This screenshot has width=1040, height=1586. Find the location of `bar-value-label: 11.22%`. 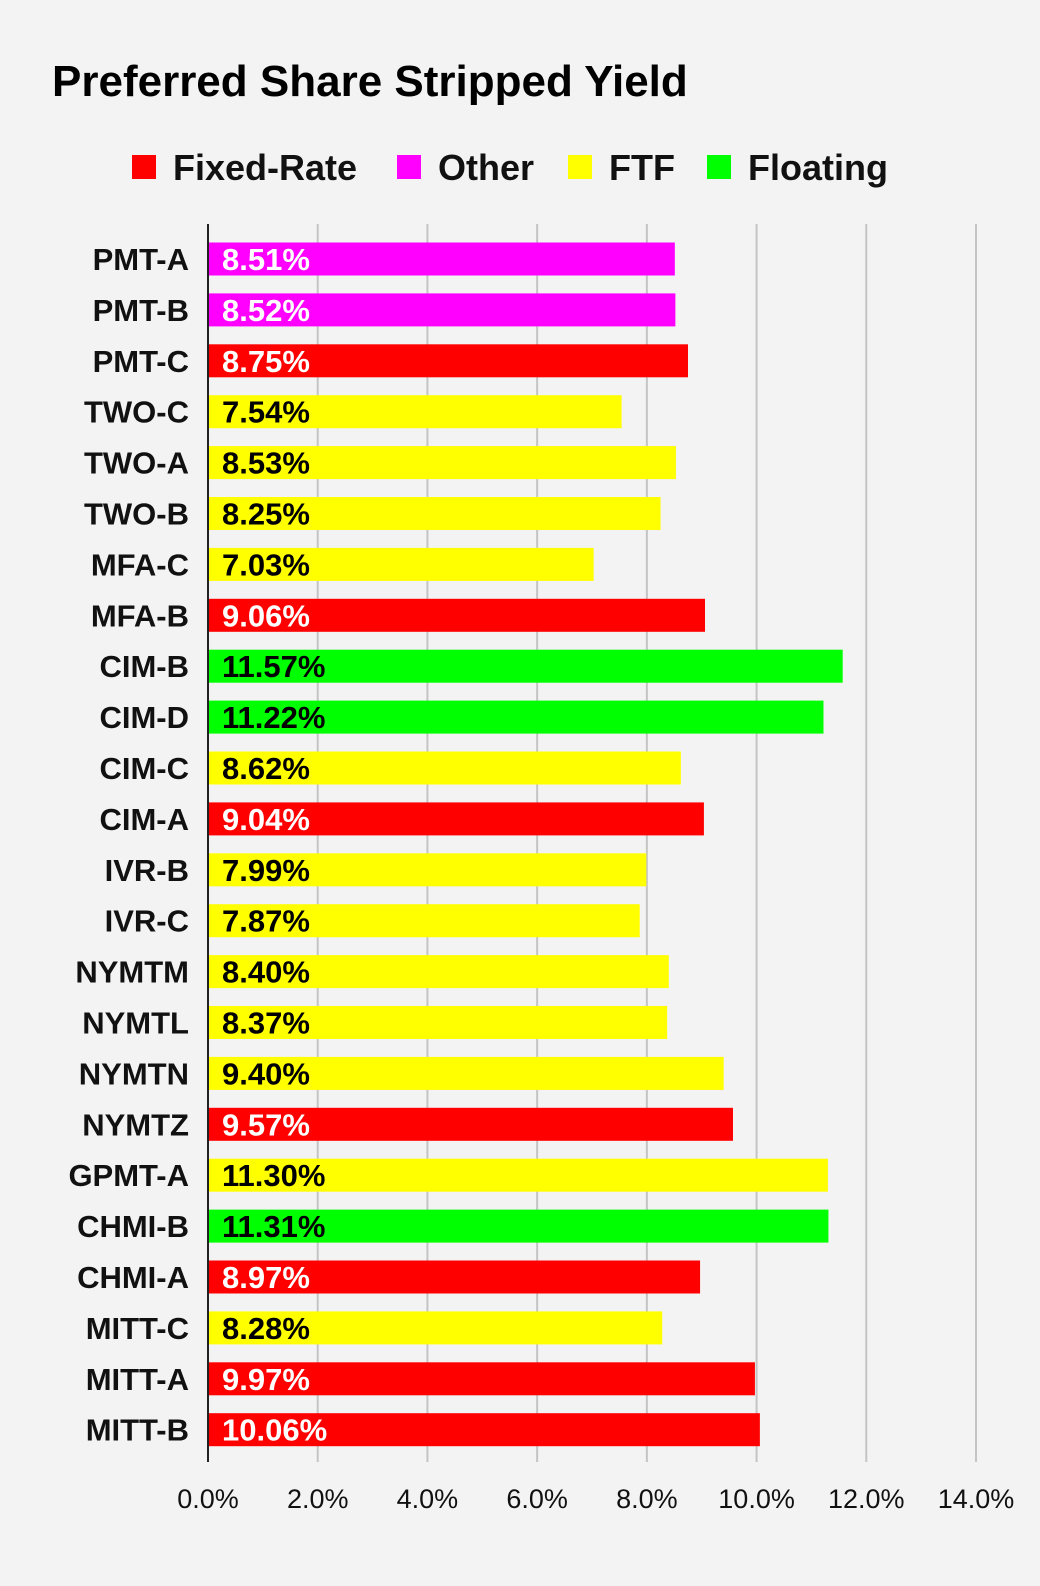

bar-value-label: 11.22% is located at coordinates (273, 717).